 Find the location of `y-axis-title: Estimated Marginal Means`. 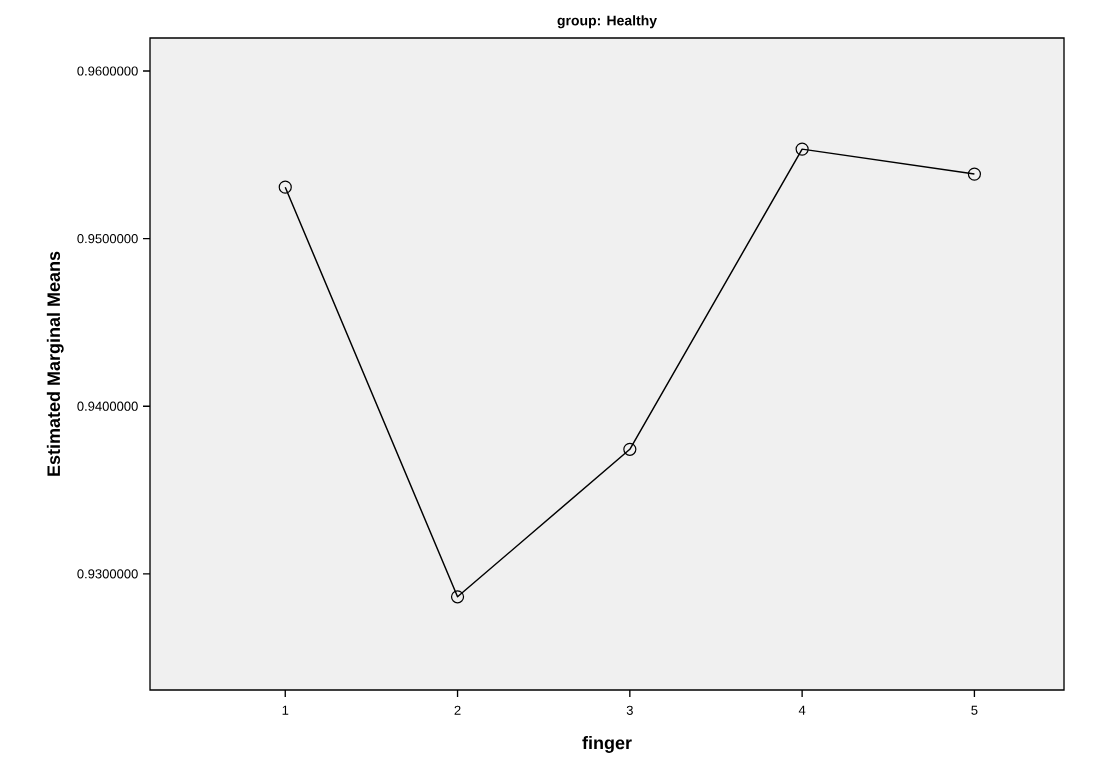

y-axis-title: Estimated Marginal Means is located at coordinates (55, 363).